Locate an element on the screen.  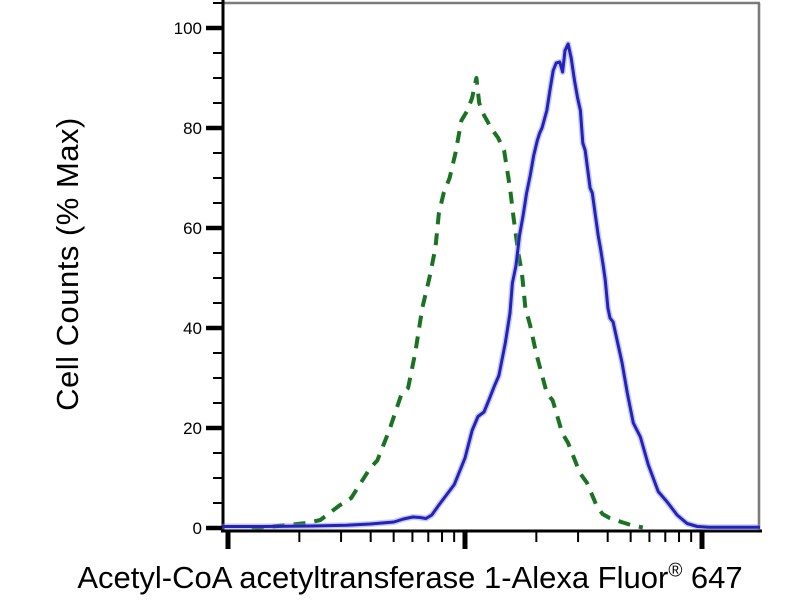
registered-trademark-symbol: ® is located at coordinates (675, 571).